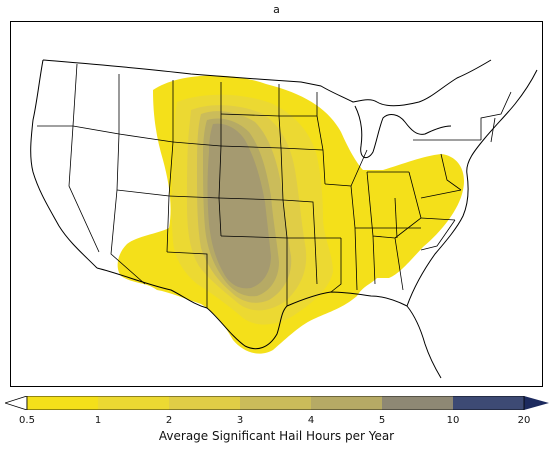 Image resolution: width=553 pixels, height=451 pixels. Describe the element at coordinates (382, 420) in the screenshot. I see `colorbar-tick-5: 5` at that location.